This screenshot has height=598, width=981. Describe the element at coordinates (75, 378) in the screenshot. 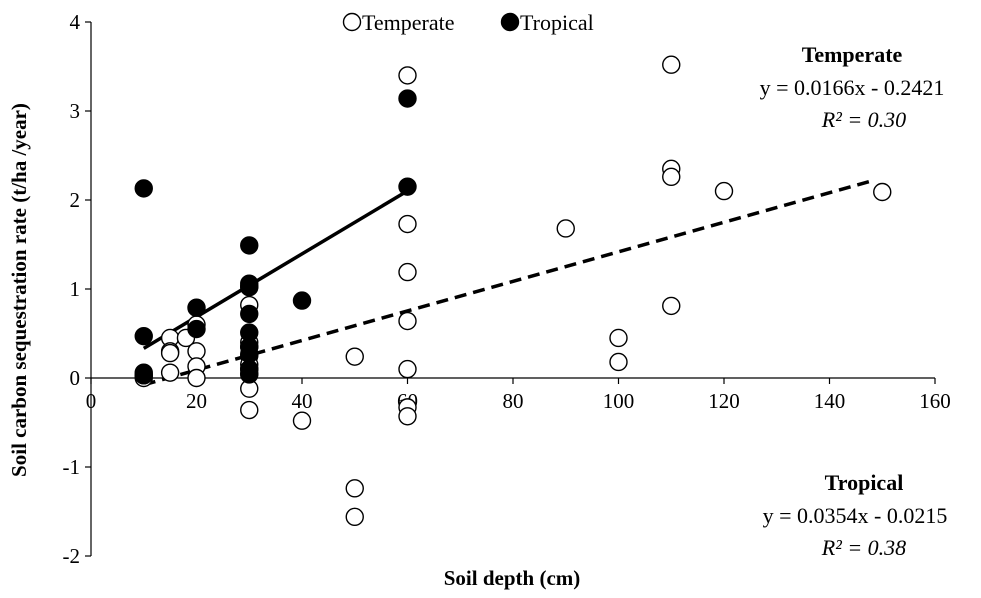

I see `y-tick-label: 0` at that location.